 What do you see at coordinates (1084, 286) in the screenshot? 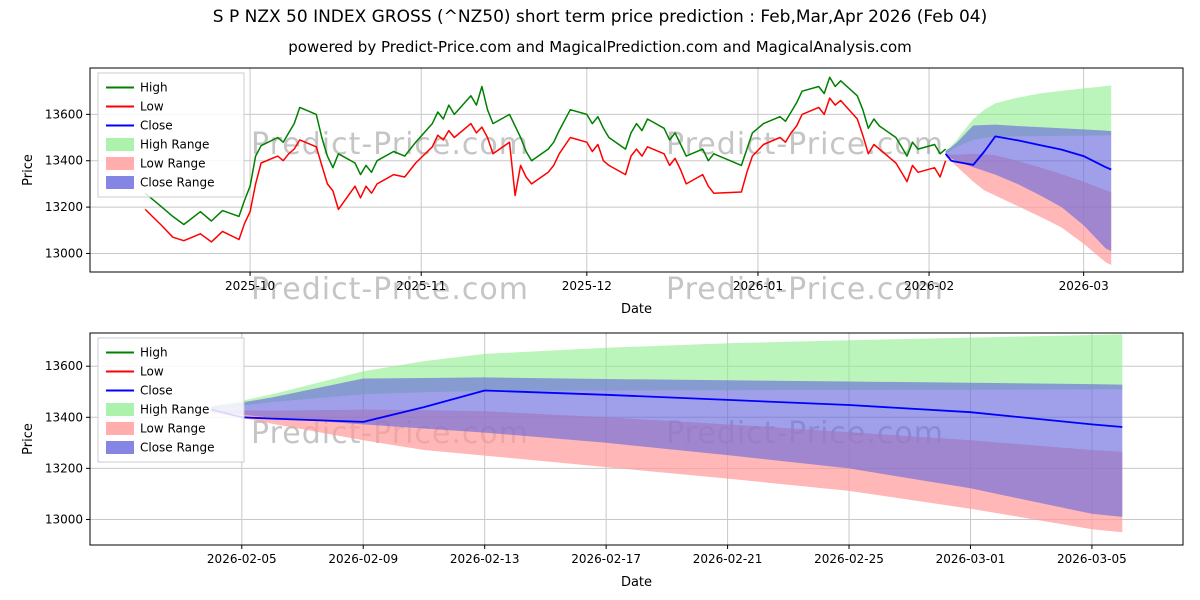
I see `x-tick-label: 2026-03` at bounding box center [1084, 286].